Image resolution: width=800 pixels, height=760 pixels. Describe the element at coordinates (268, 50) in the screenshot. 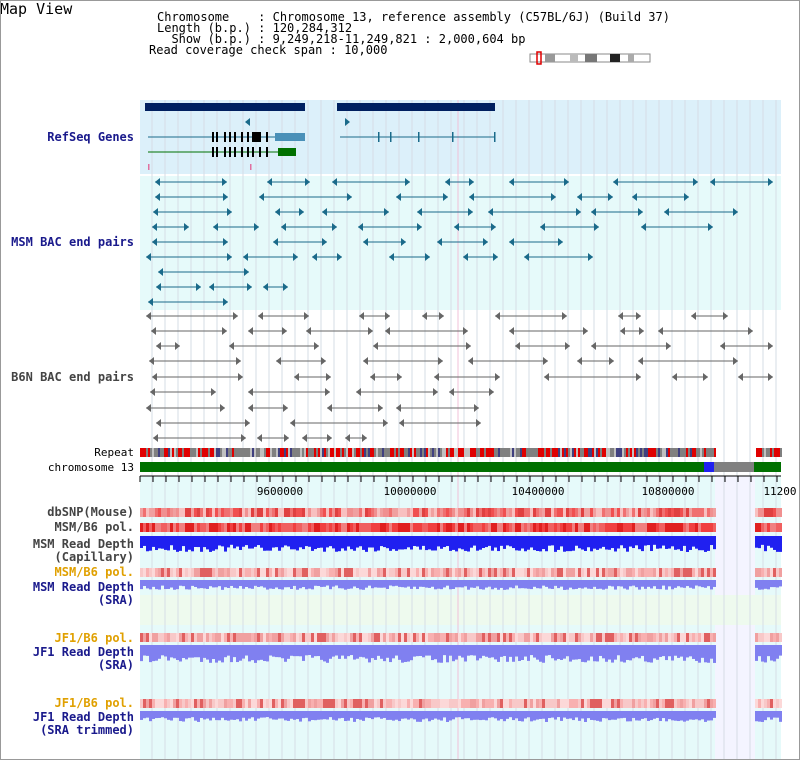

I see `coverage-span-info: Read coverage check span : 10,000` at that location.